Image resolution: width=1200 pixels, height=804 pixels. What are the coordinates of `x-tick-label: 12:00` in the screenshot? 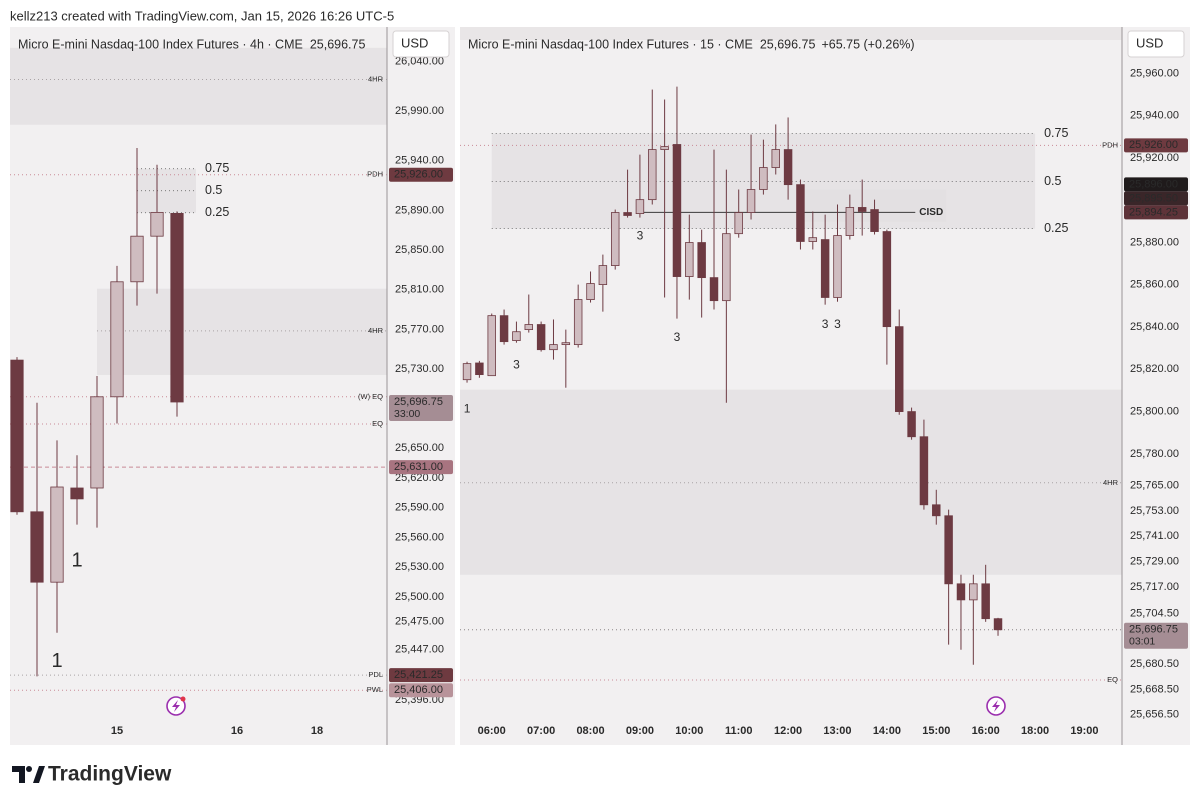 It's located at (788, 731).